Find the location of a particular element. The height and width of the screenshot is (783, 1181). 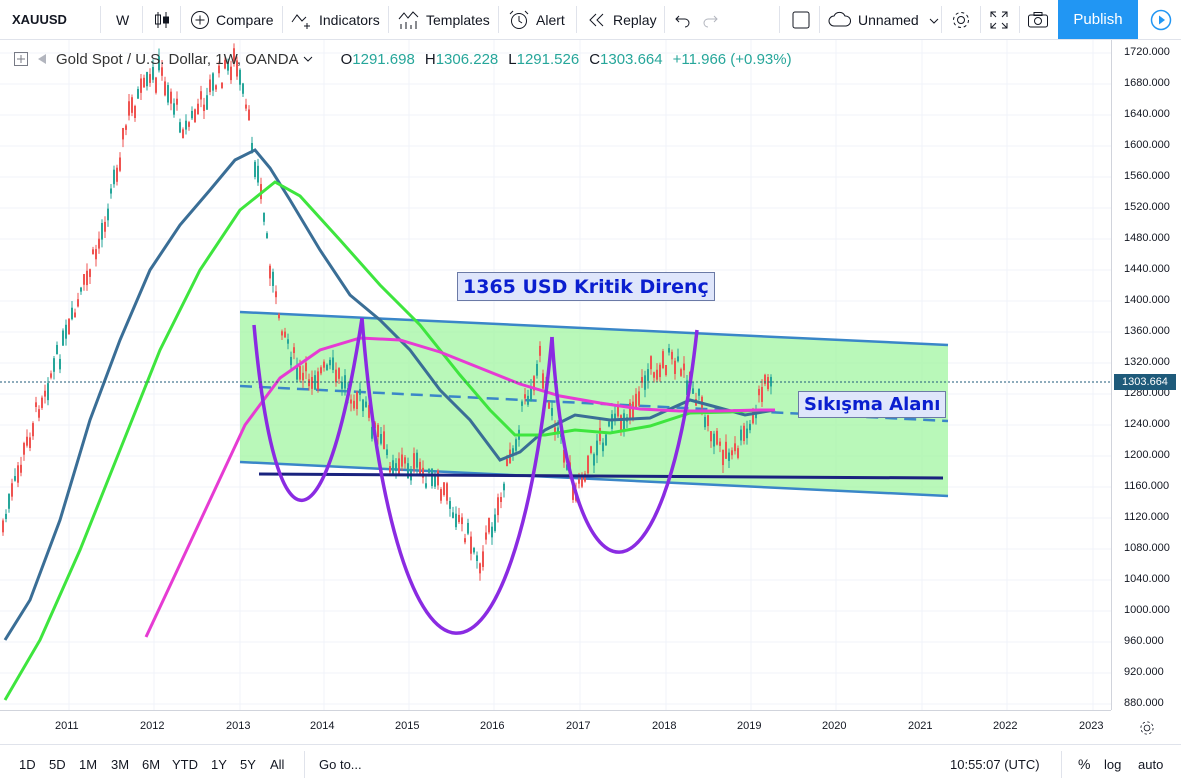

fullscreen-button is located at coordinates (999, 19).